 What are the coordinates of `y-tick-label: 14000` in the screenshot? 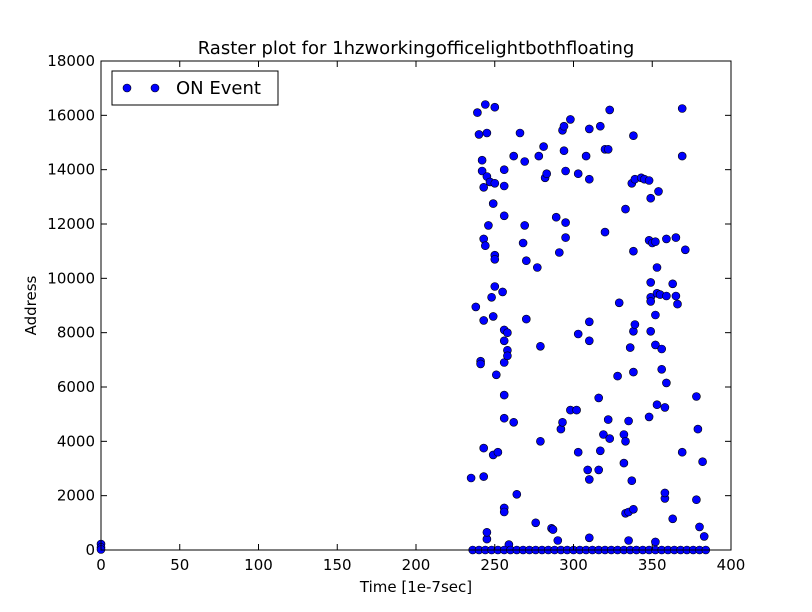 It's located at (71, 170).